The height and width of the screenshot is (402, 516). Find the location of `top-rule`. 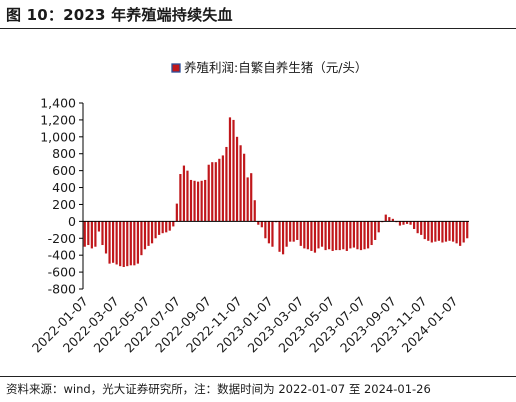

top-rule is located at coordinates (258, 28).